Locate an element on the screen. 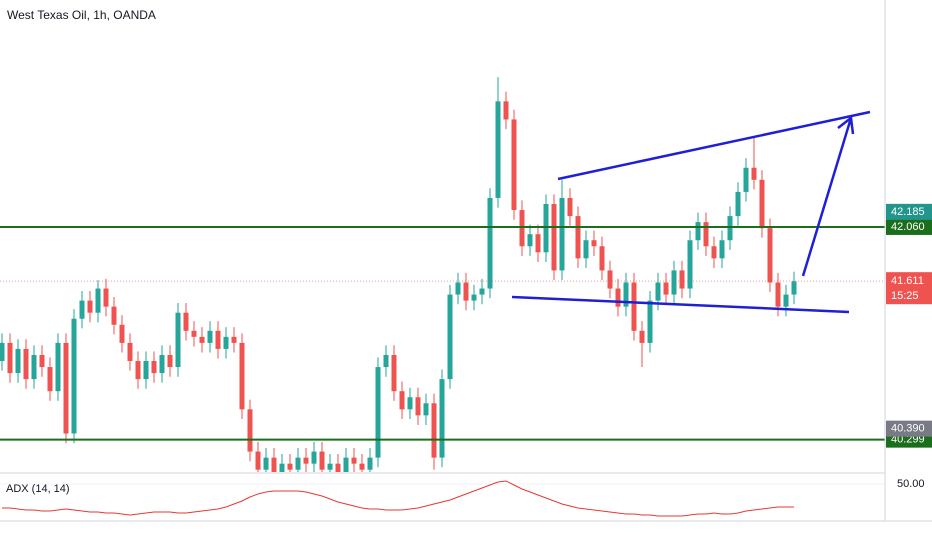 The image size is (932, 550). arrow-head is located at coordinates (846, 125).